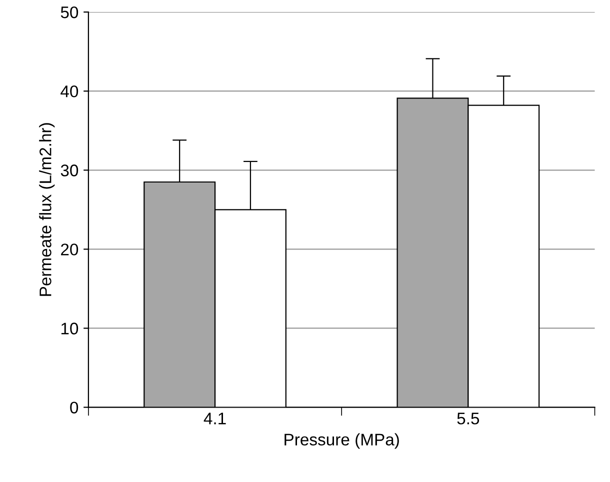 Image resolution: width=610 pixels, height=482 pixels. I want to click on y-axis-title: Permeate flux (L/m2.hr), so click(47, 209).